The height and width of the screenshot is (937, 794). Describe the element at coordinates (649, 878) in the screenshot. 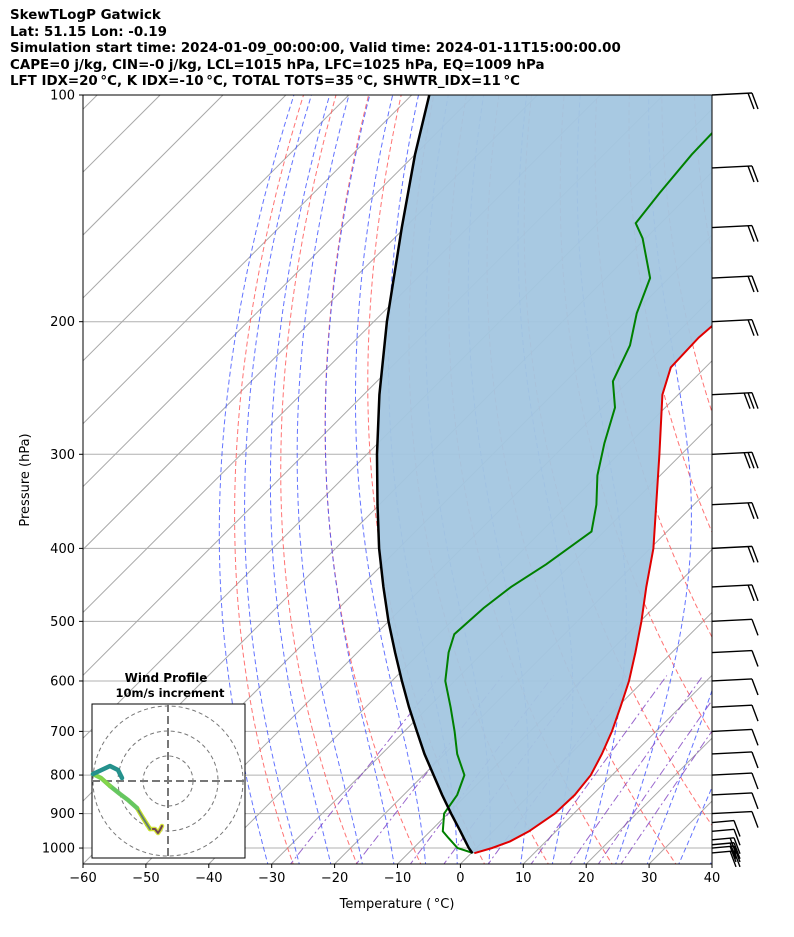

I see `x-tick-label: 30` at that location.